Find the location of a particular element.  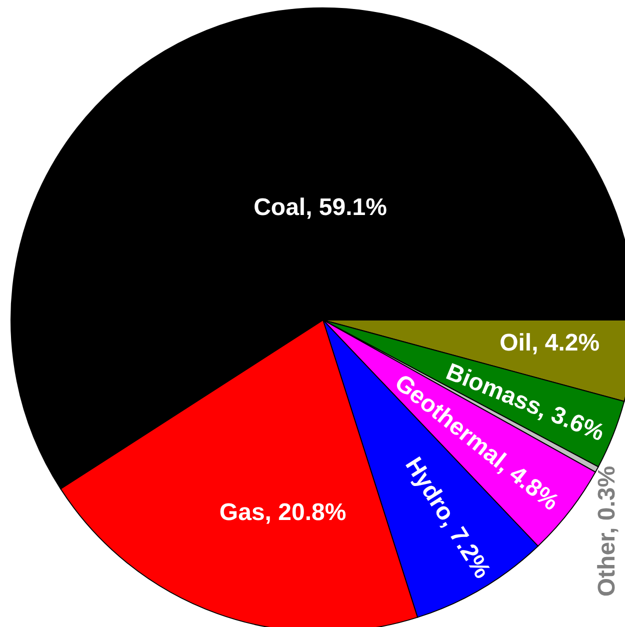

slice-label: Gas, 20.8% is located at coordinates (282, 512).